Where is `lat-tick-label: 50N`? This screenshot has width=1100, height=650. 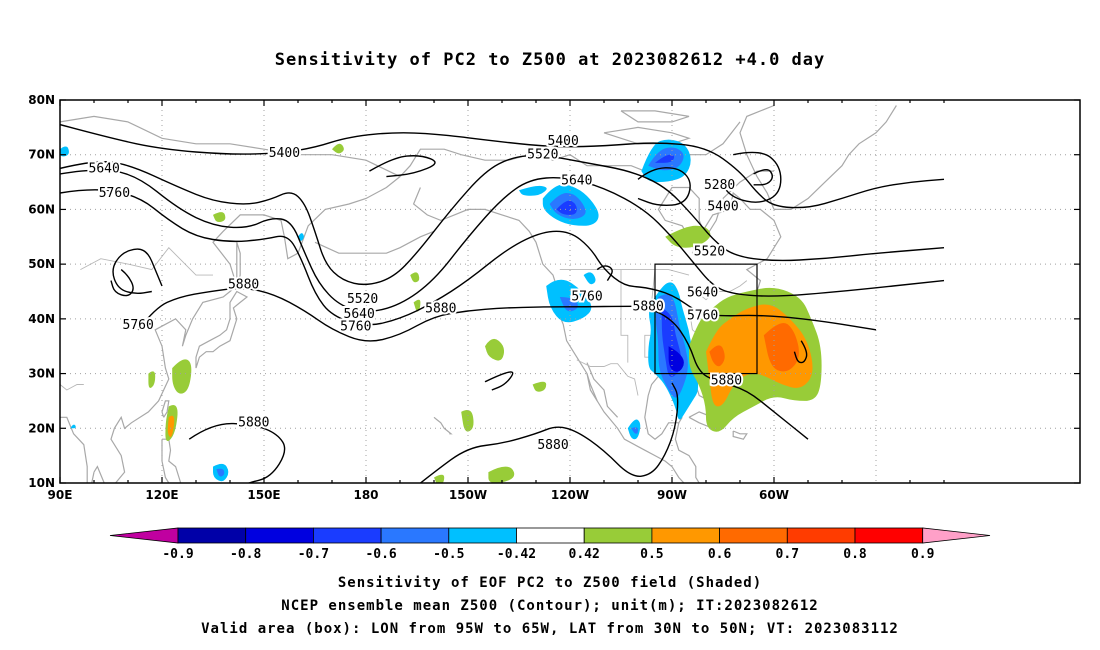
lat-tick-label: 50N is located at coordinates (41, 264).